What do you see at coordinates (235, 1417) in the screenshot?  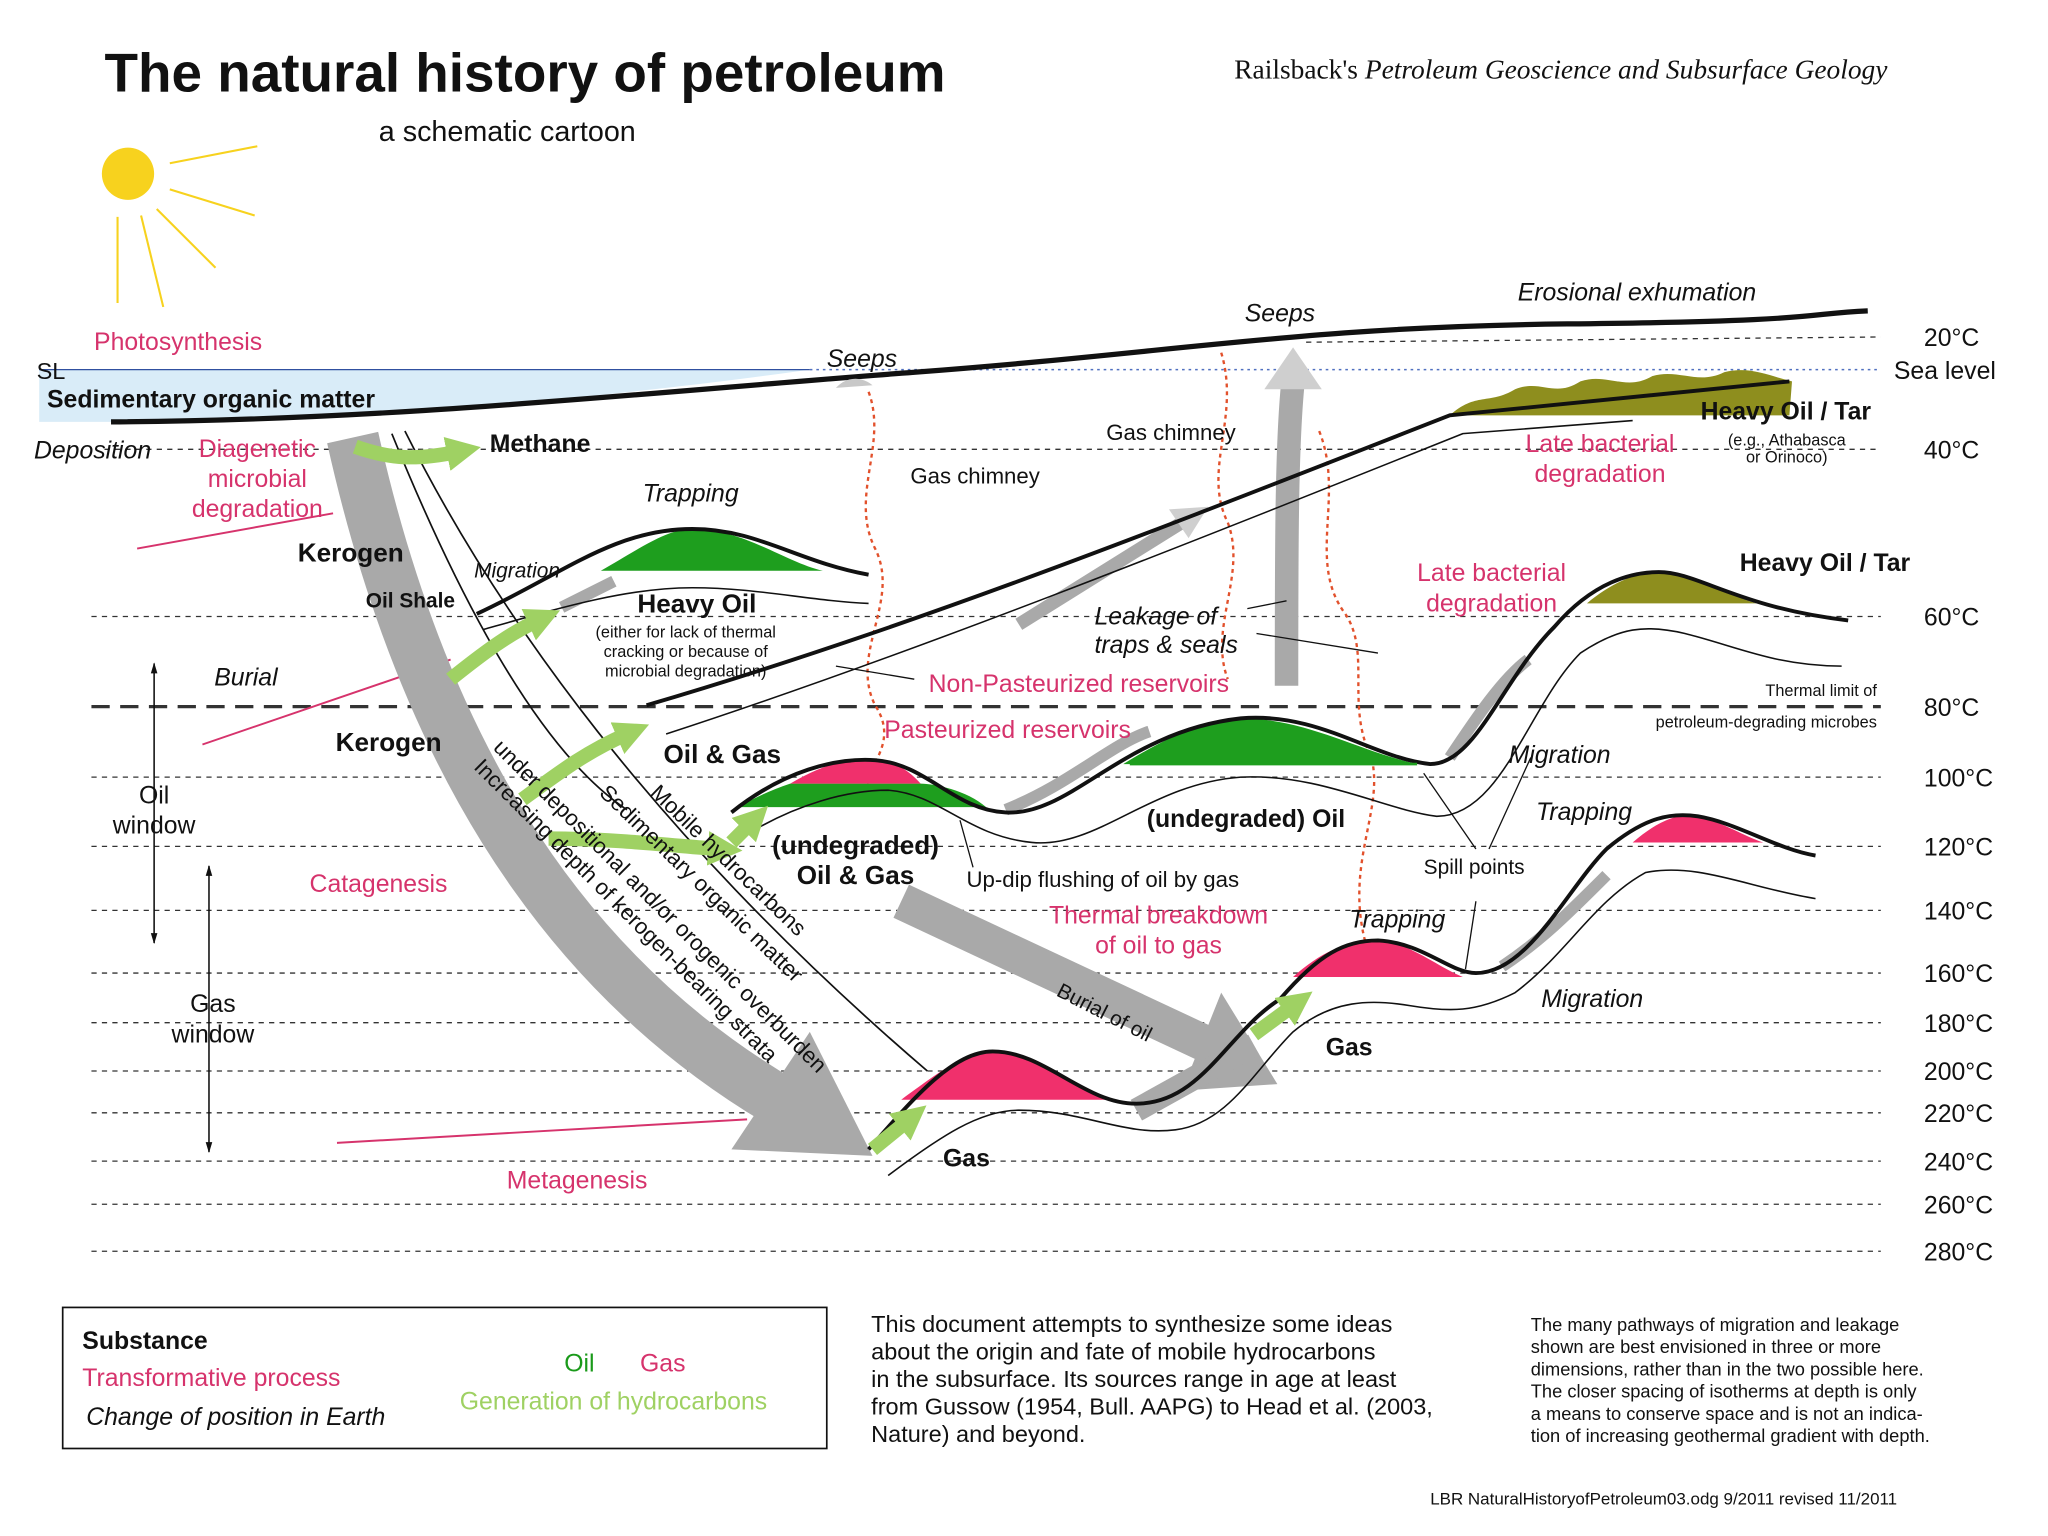 I see `legend-item: Change of position in Earth` at bounding box center [235, 1417].